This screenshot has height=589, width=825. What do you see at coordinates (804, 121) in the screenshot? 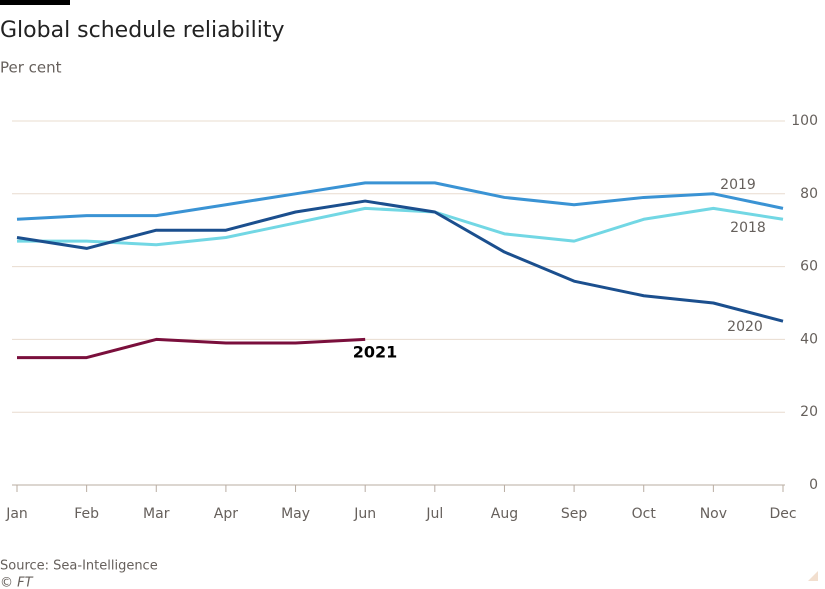
I see `y-tick-label: 100` at bounding box center [804, 121].